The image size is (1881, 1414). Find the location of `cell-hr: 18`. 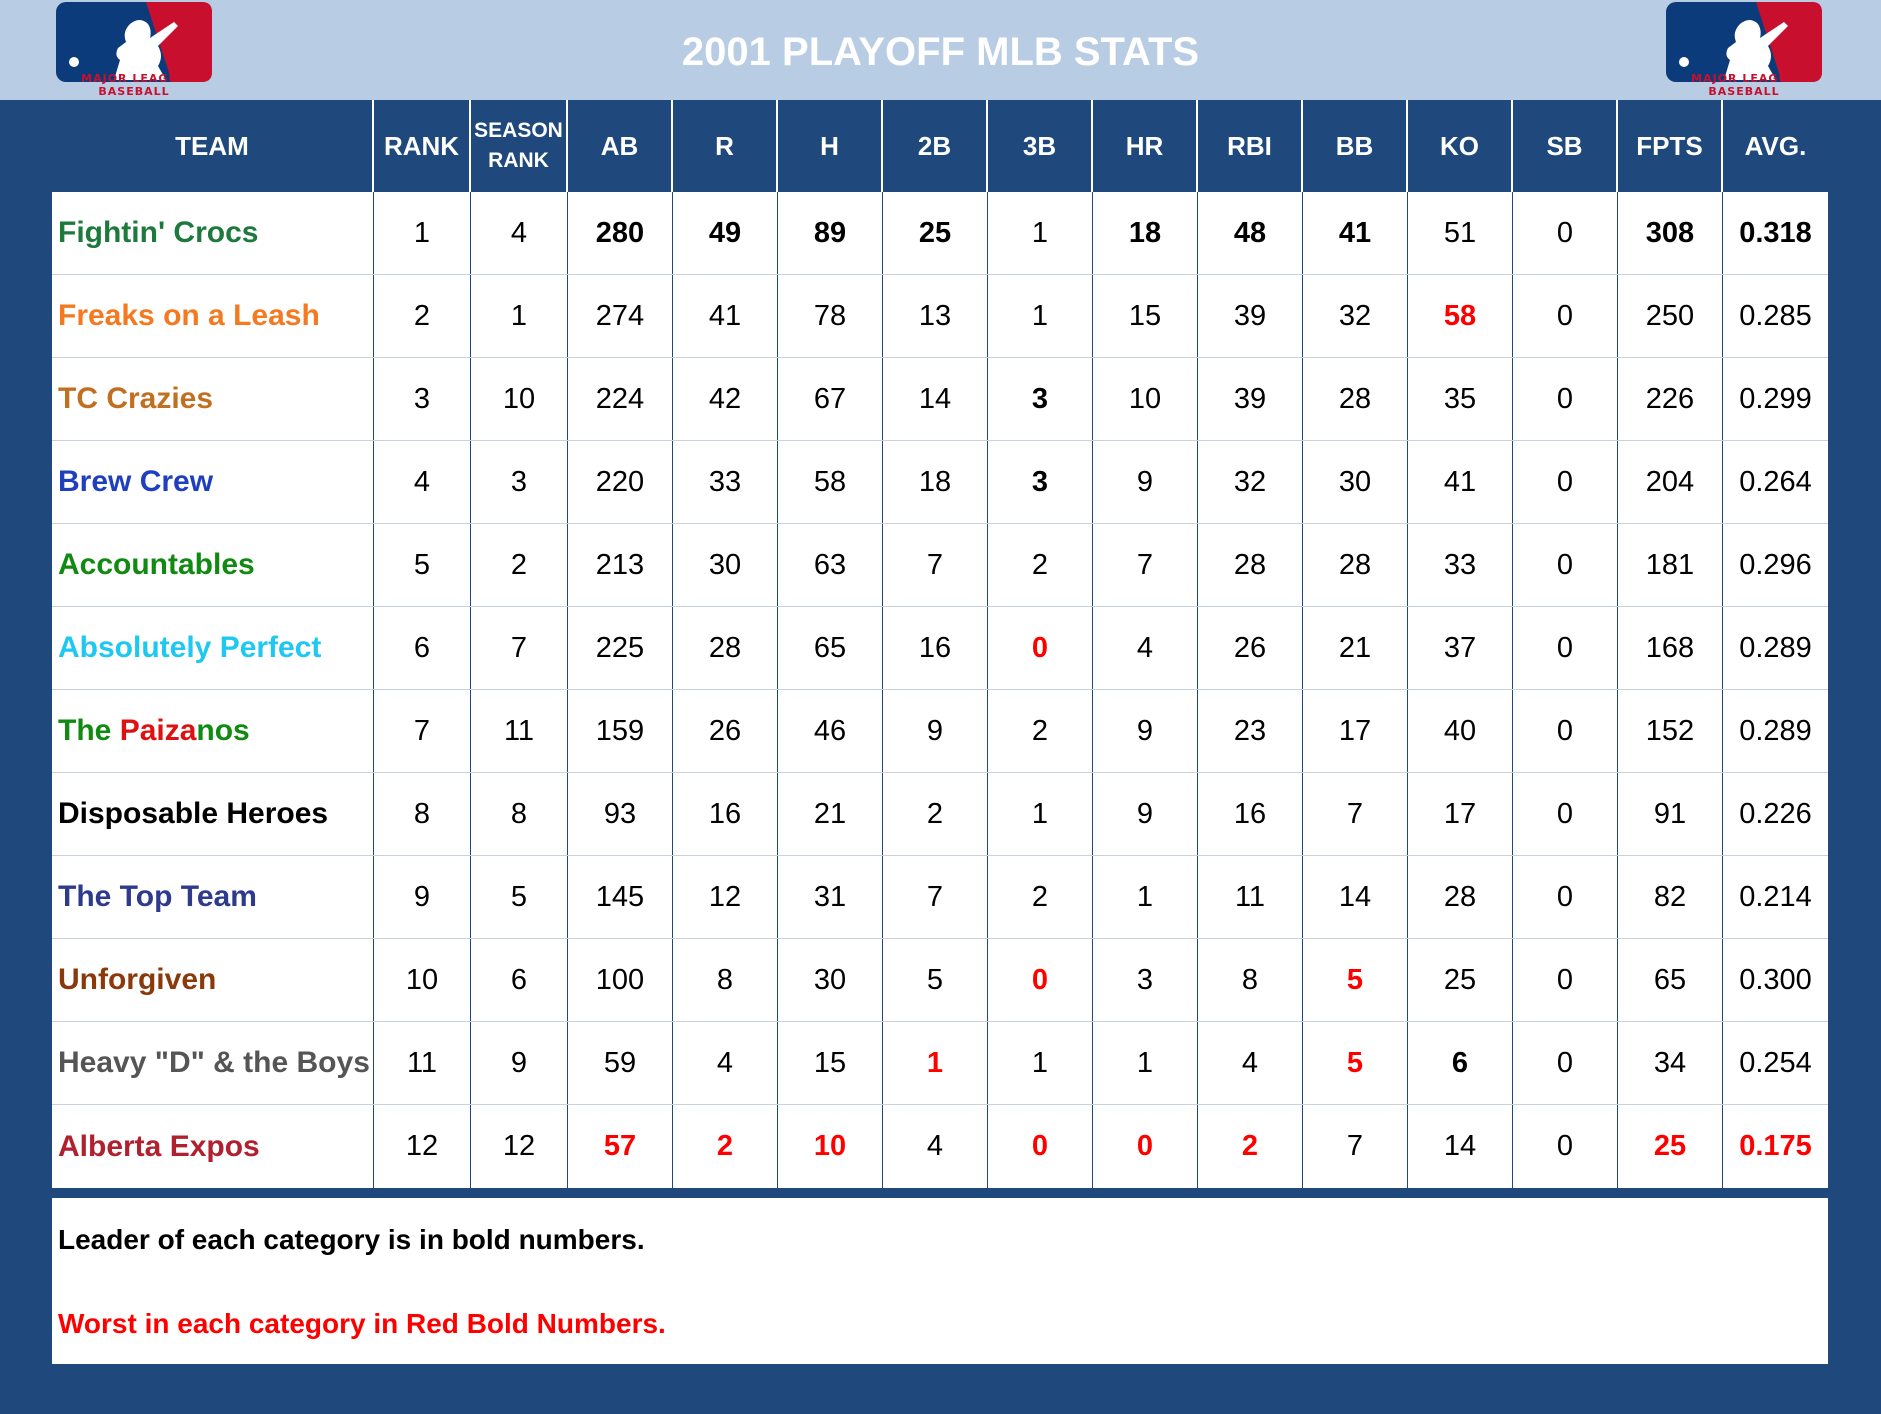

cell-hr: 18 is located at coordinates (1145, 233).